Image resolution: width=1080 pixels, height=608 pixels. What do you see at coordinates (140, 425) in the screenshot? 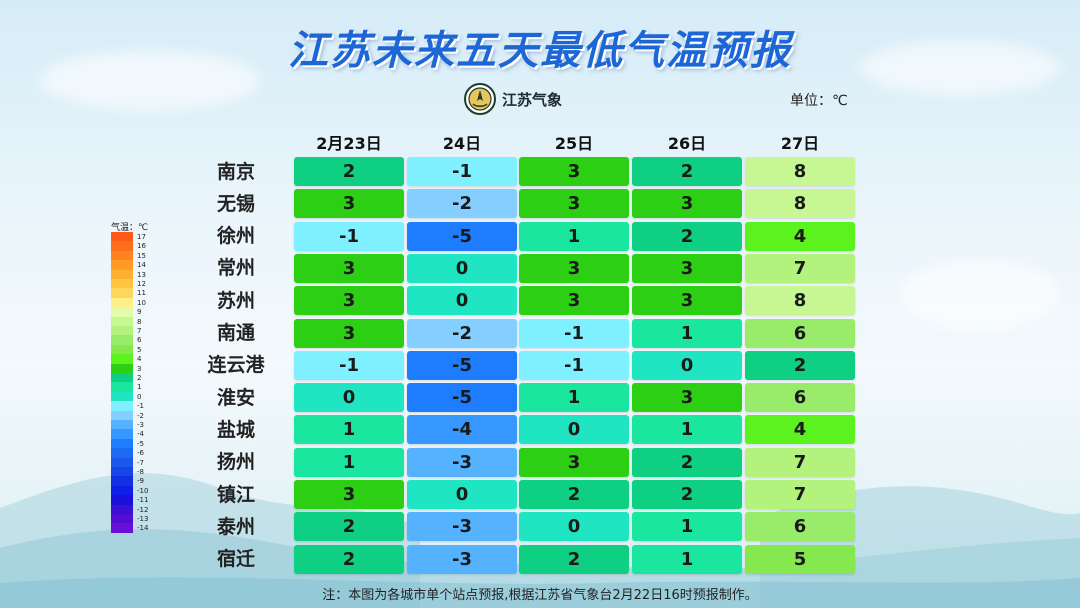
I see `legend-label: -3` at bounding box center [140, 425].